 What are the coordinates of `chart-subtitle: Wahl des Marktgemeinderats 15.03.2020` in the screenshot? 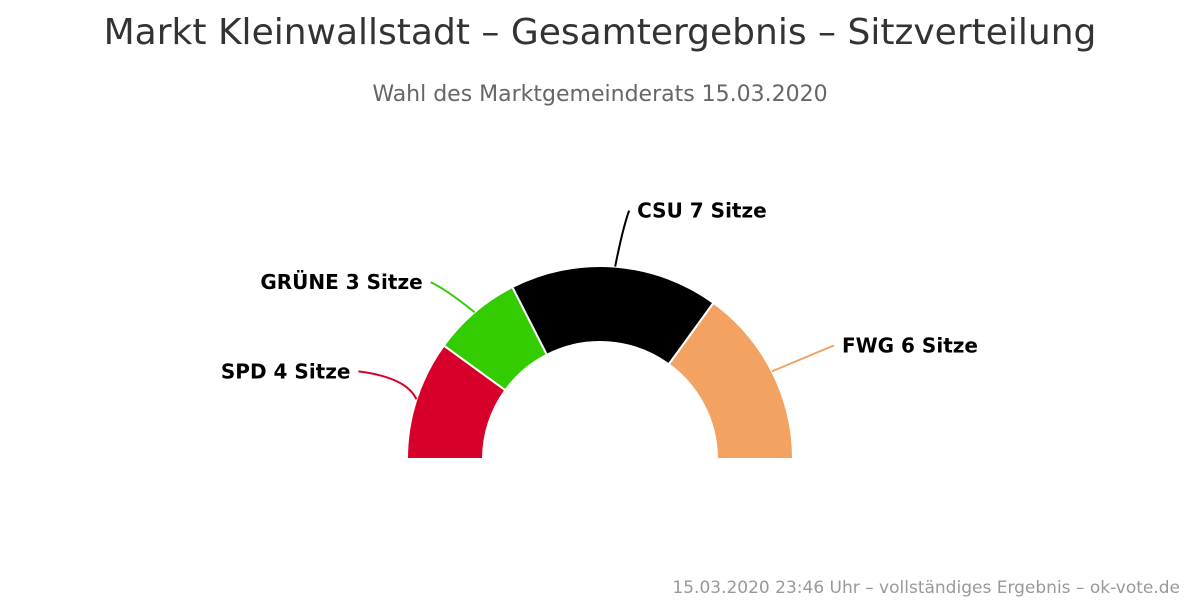 It's located at (600, 94).